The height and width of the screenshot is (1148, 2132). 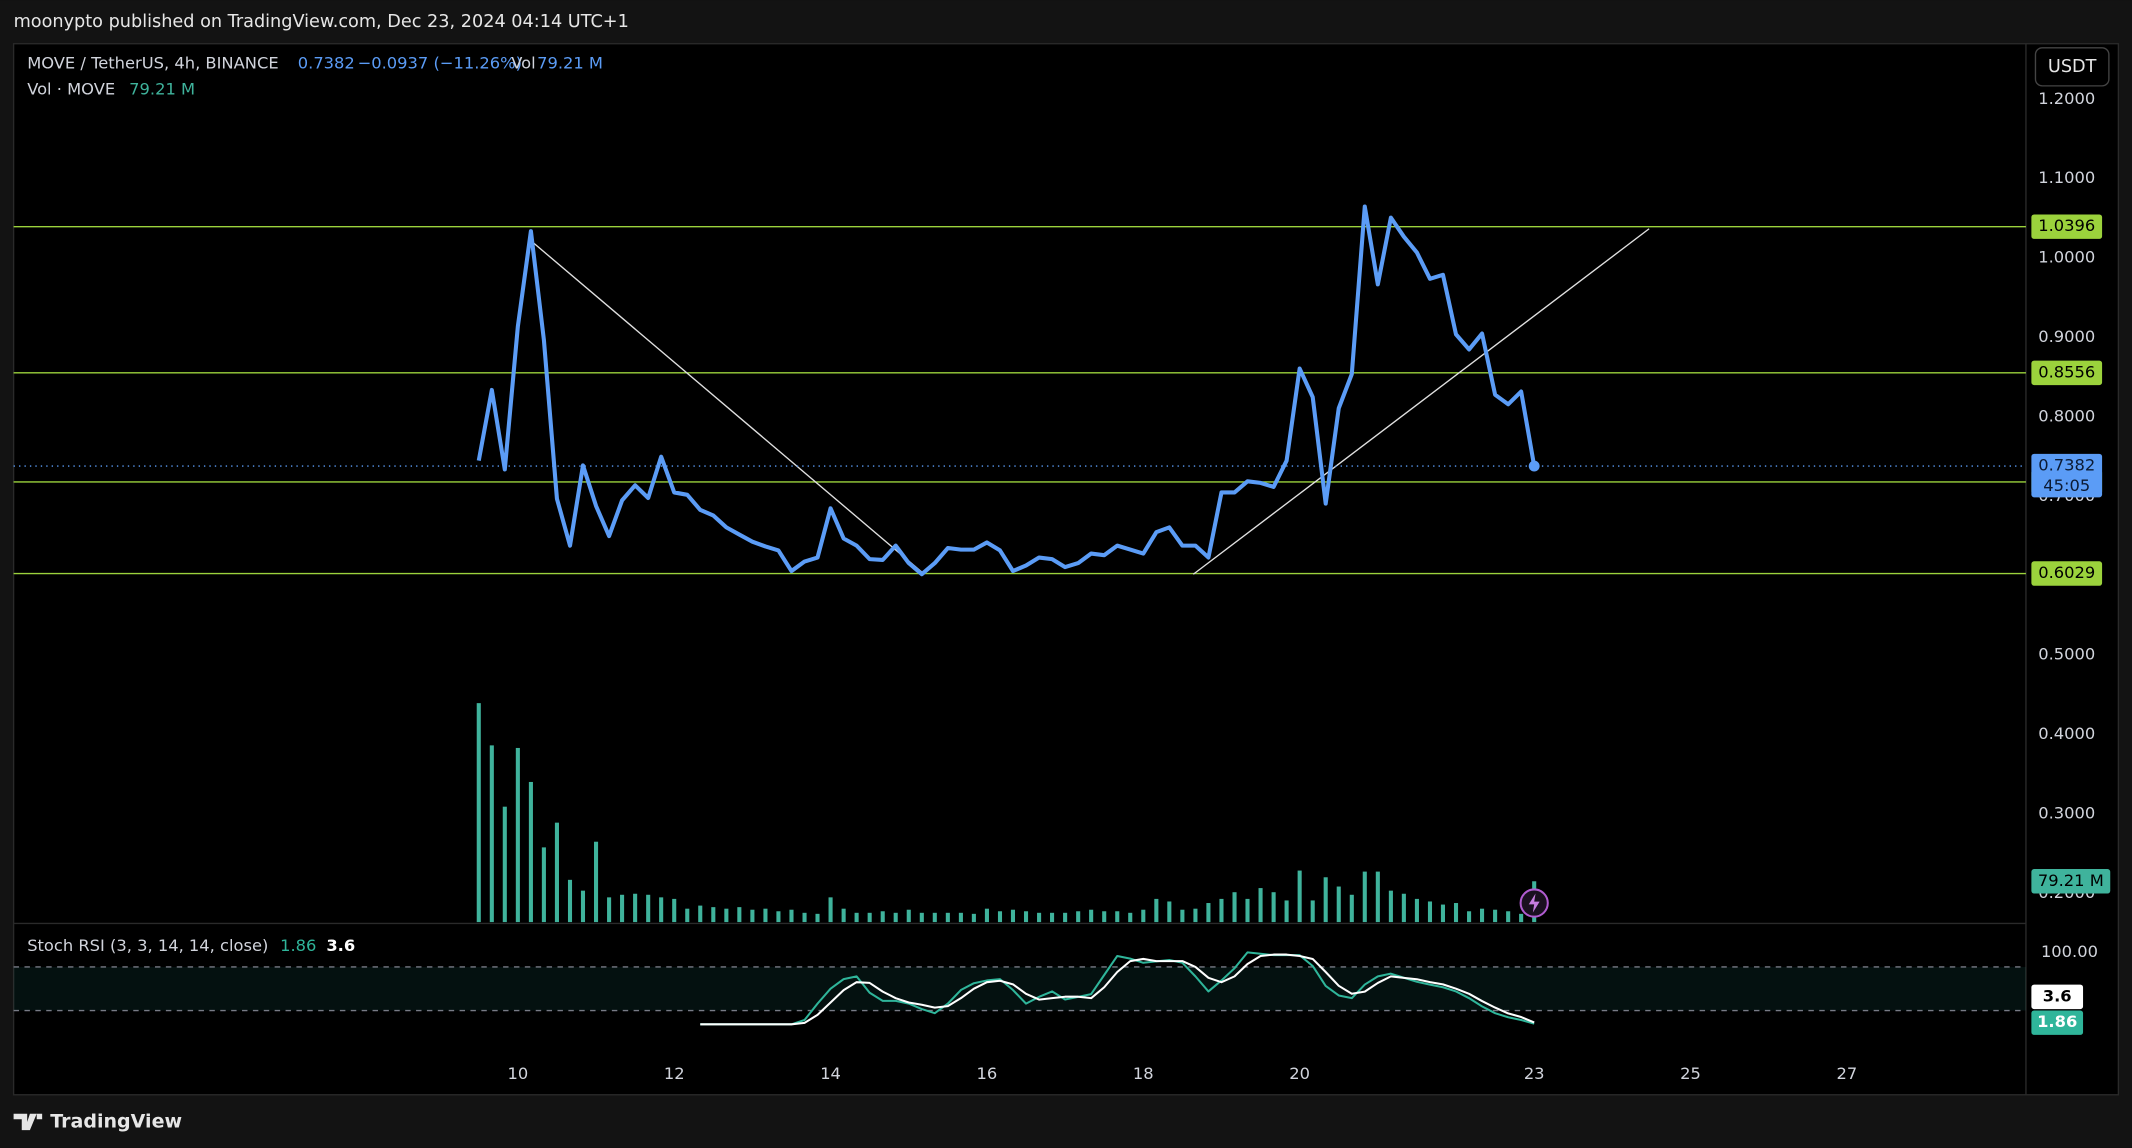 I want to click on y-tick-label: 0.9000, so click(x=2066, y=336).